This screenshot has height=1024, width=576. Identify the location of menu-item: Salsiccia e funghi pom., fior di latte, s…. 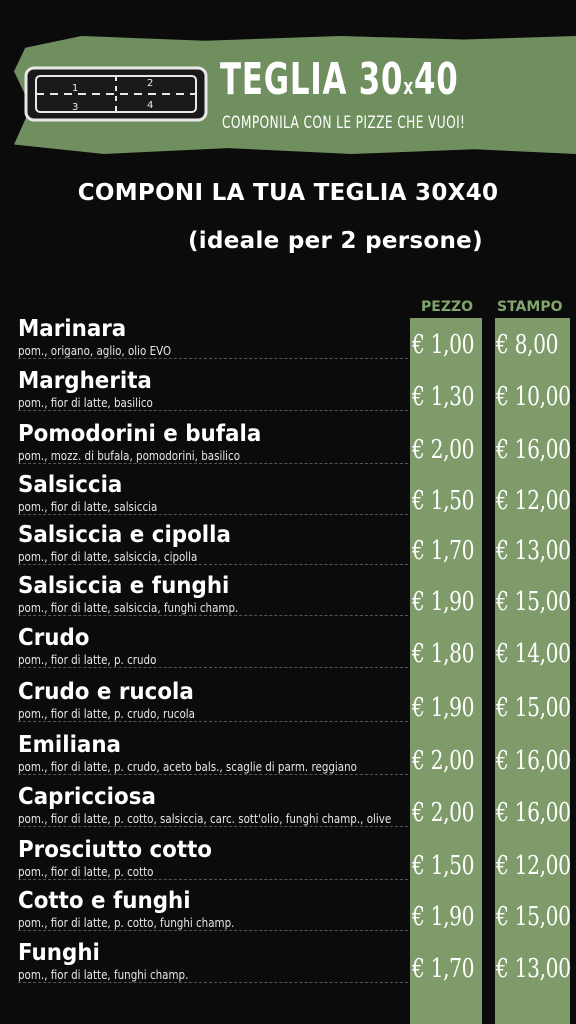
(297, 599).